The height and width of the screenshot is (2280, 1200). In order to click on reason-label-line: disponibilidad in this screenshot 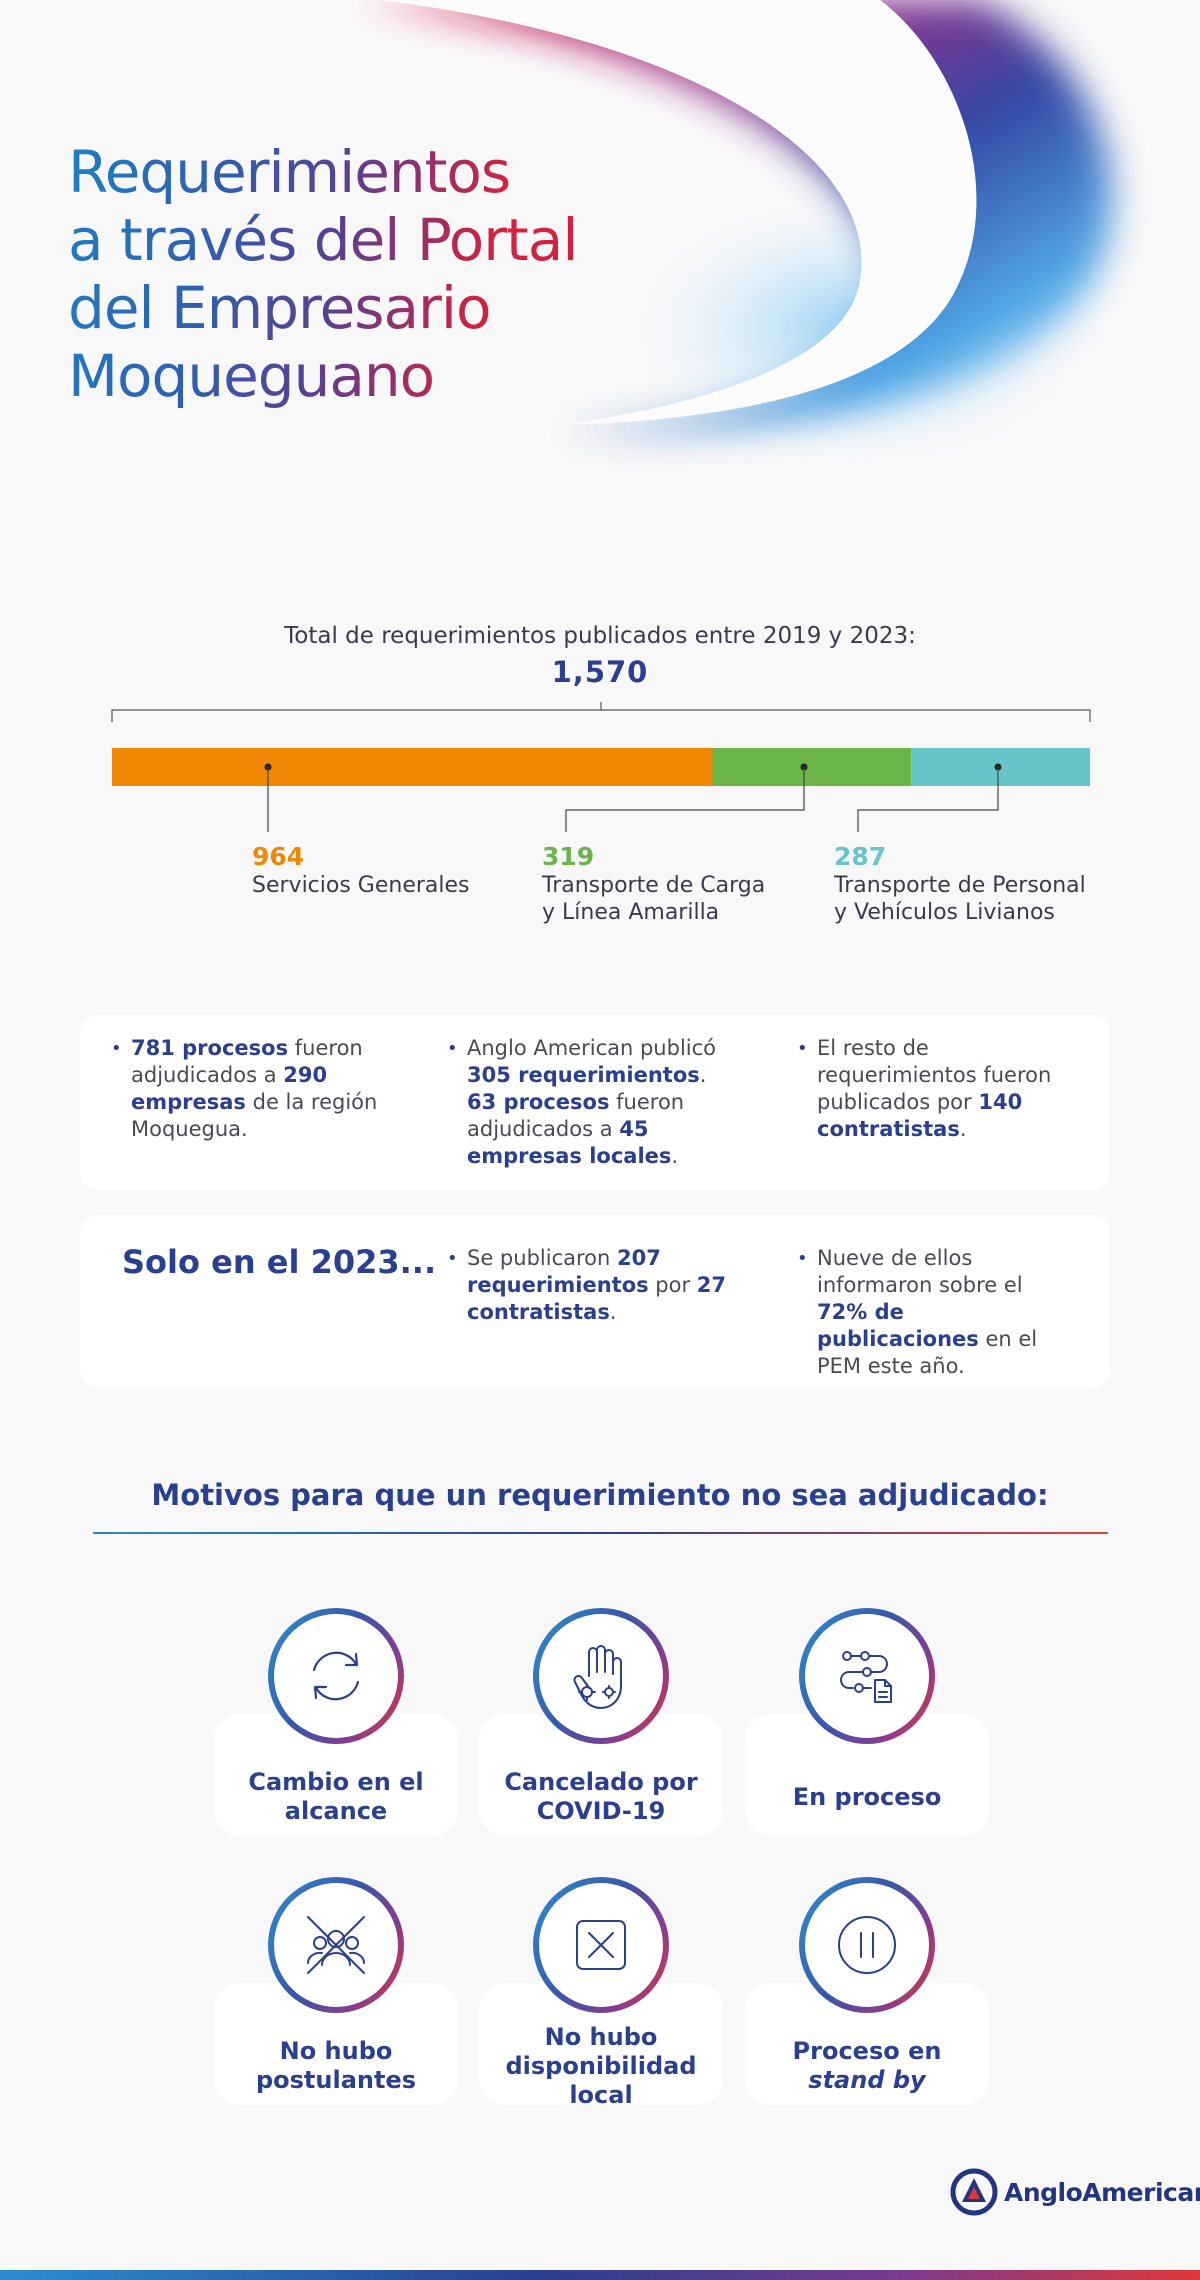, I will do `click(601, 2065)`.